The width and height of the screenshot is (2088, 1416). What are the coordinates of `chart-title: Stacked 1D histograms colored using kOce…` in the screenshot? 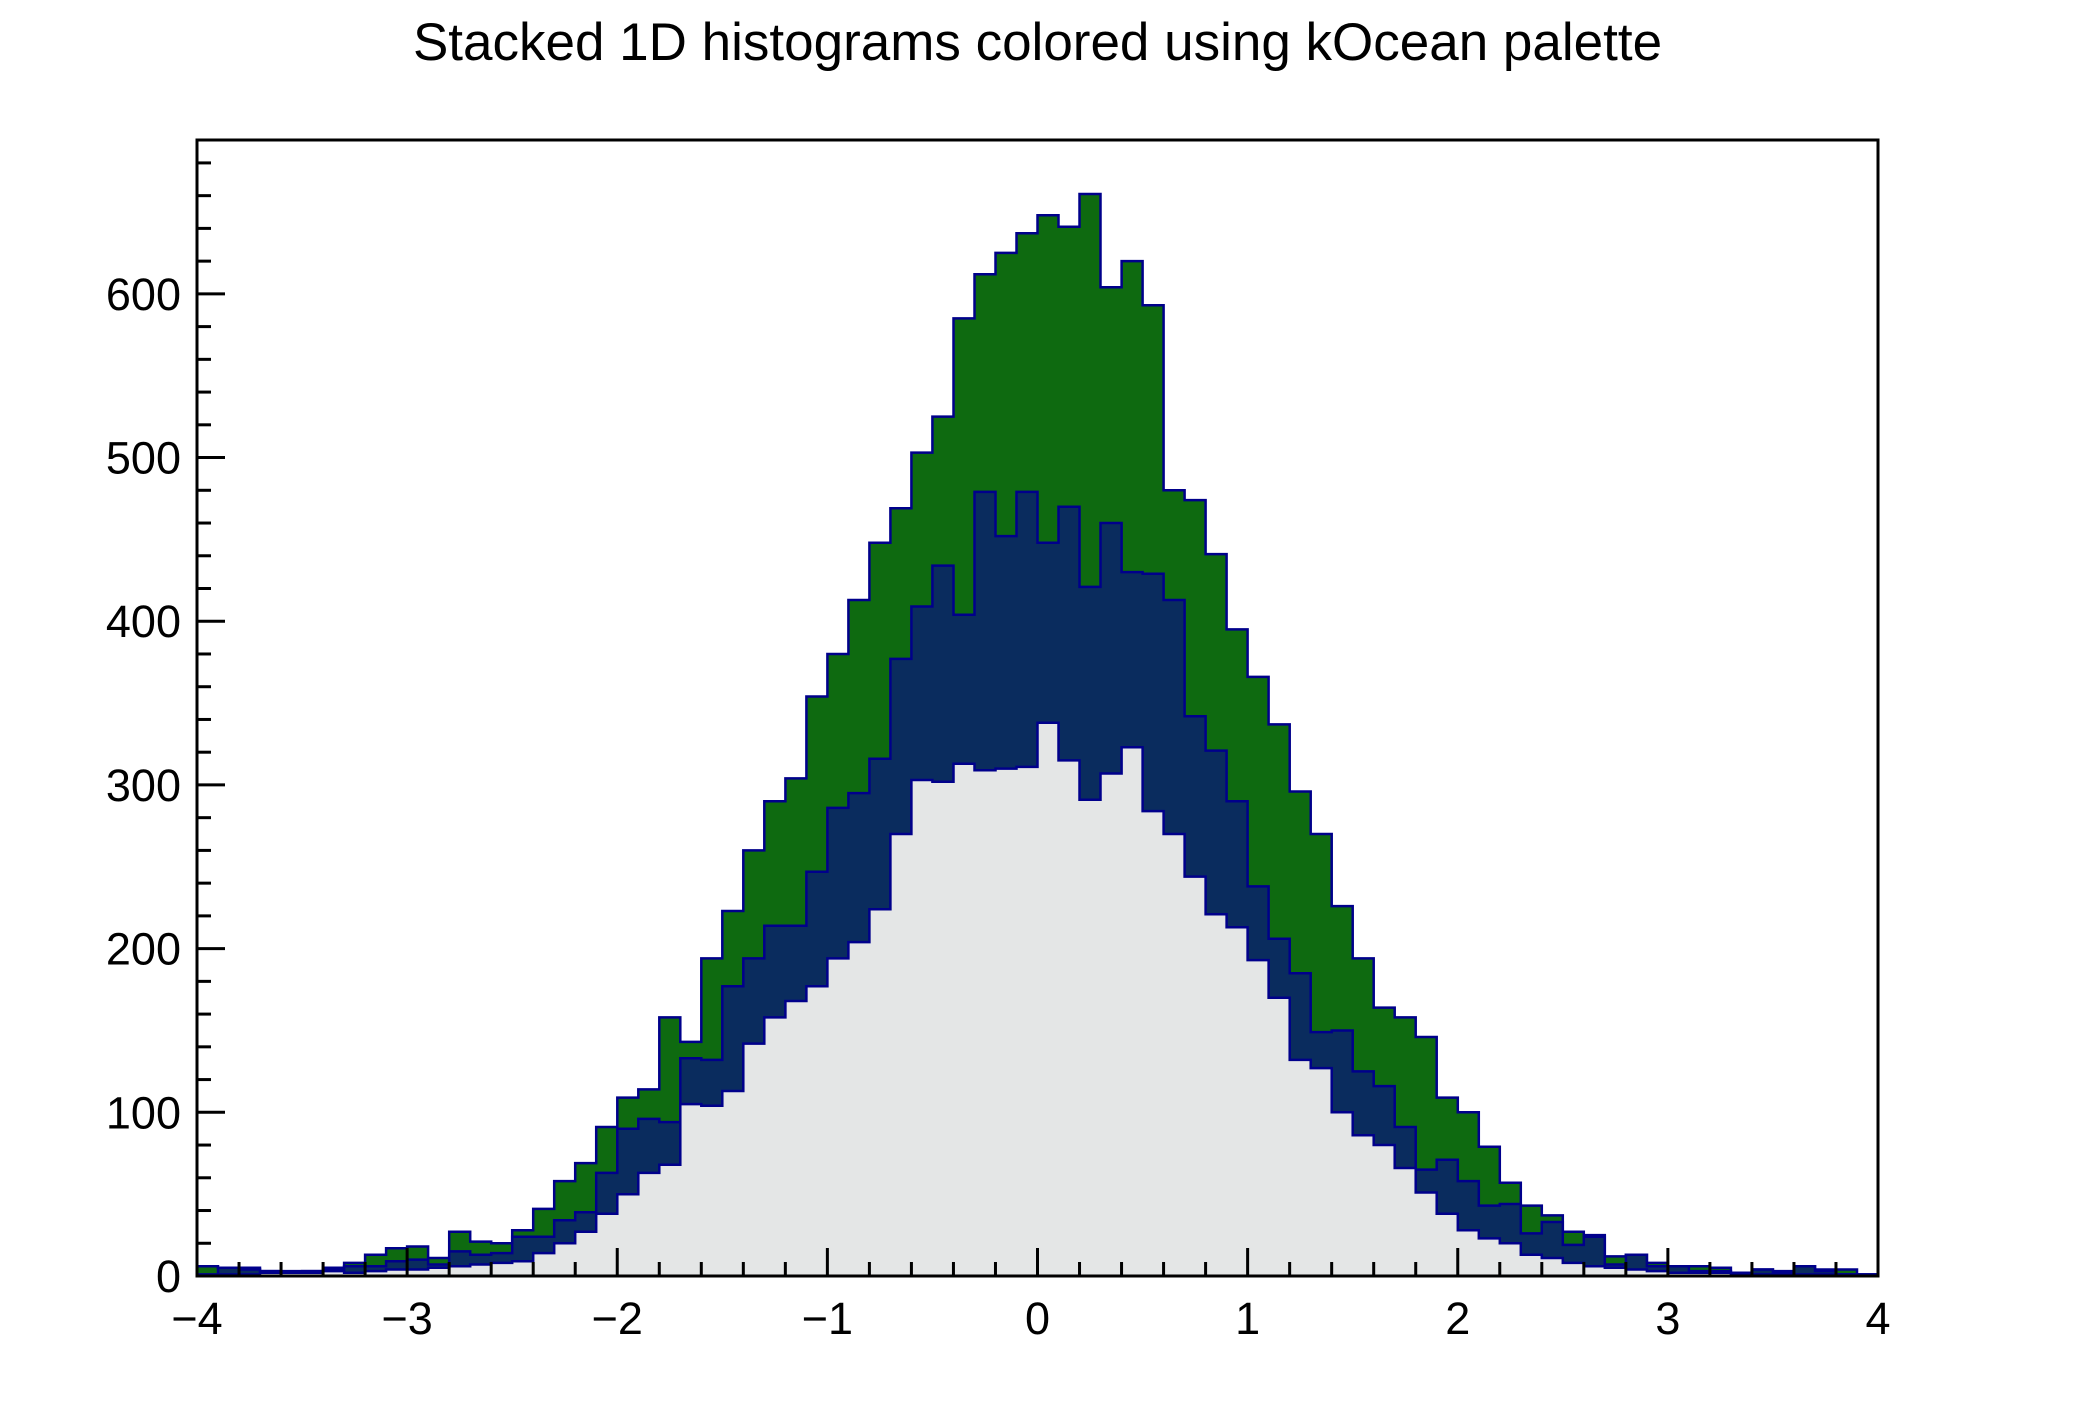 It's located at (1037, 42).